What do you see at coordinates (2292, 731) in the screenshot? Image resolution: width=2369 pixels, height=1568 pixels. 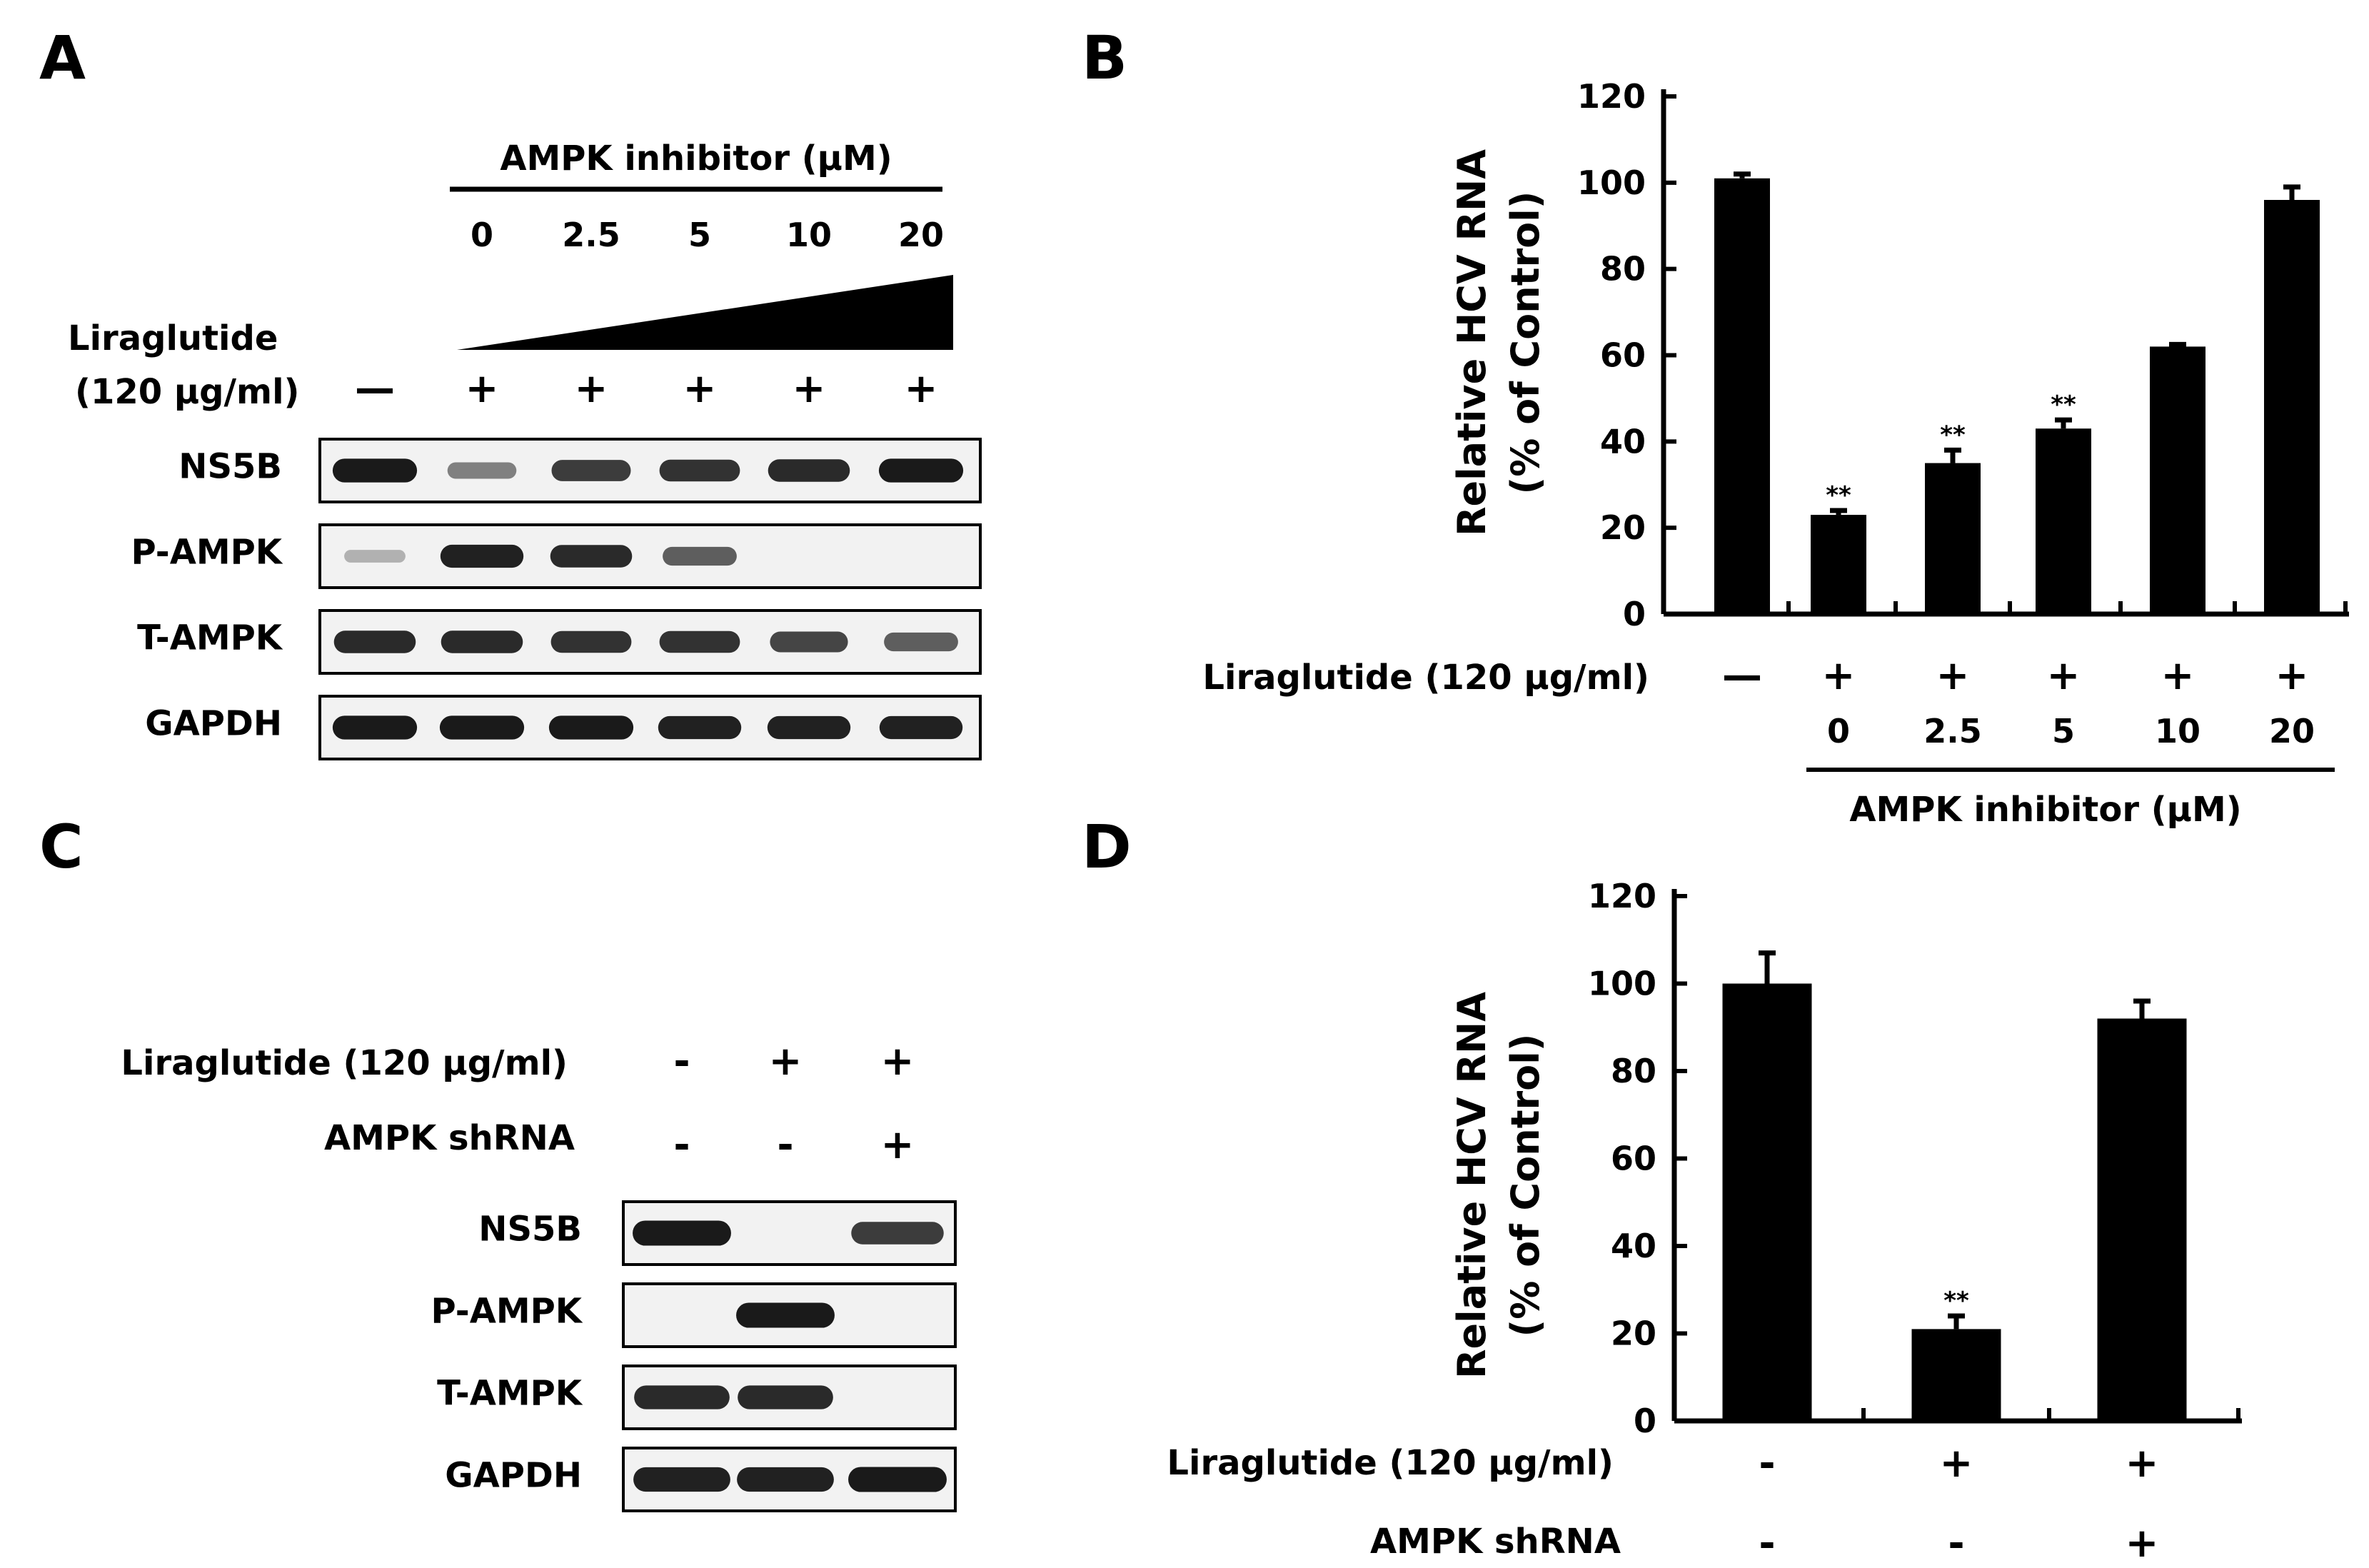 I see `dose-label: 20` at bounding box center [2292, 731].